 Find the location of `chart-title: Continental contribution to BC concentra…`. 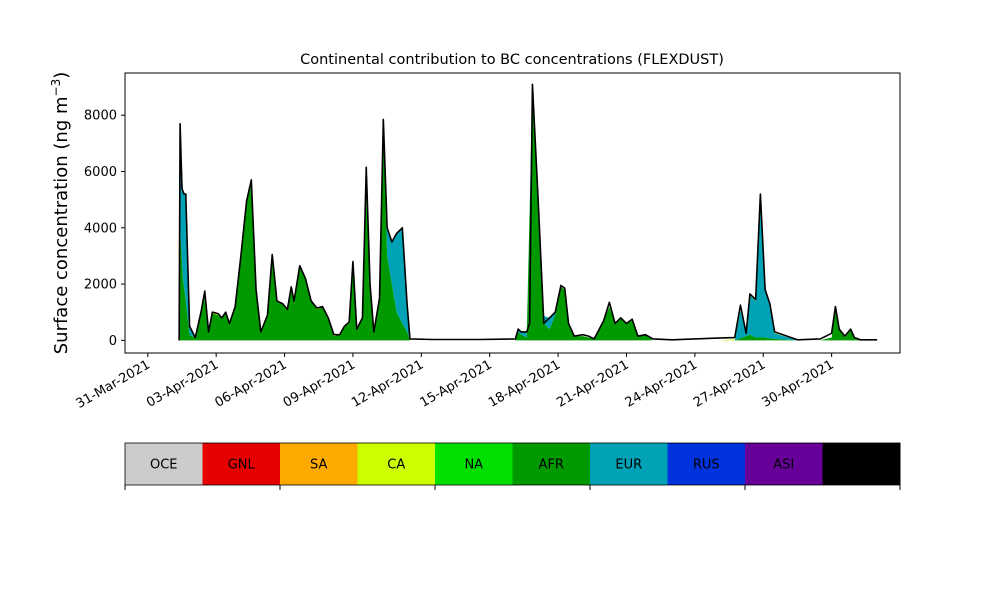

chart-title: Continental contribution to BC concentra… is located at coordinates (512, 60).